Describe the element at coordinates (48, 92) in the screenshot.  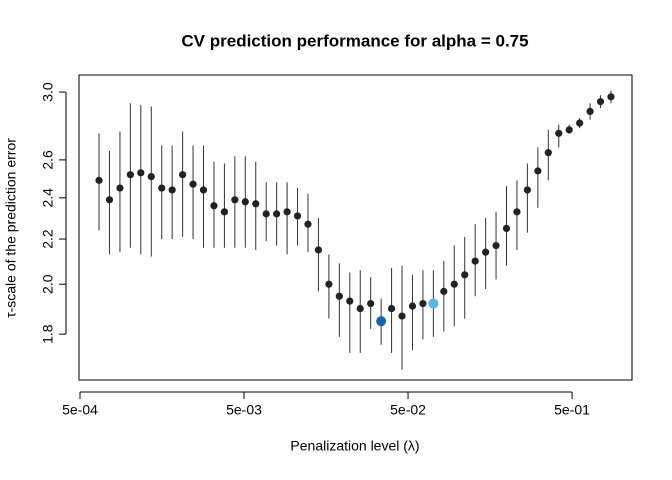
I see `y-tick-label: 3.0` at that location.